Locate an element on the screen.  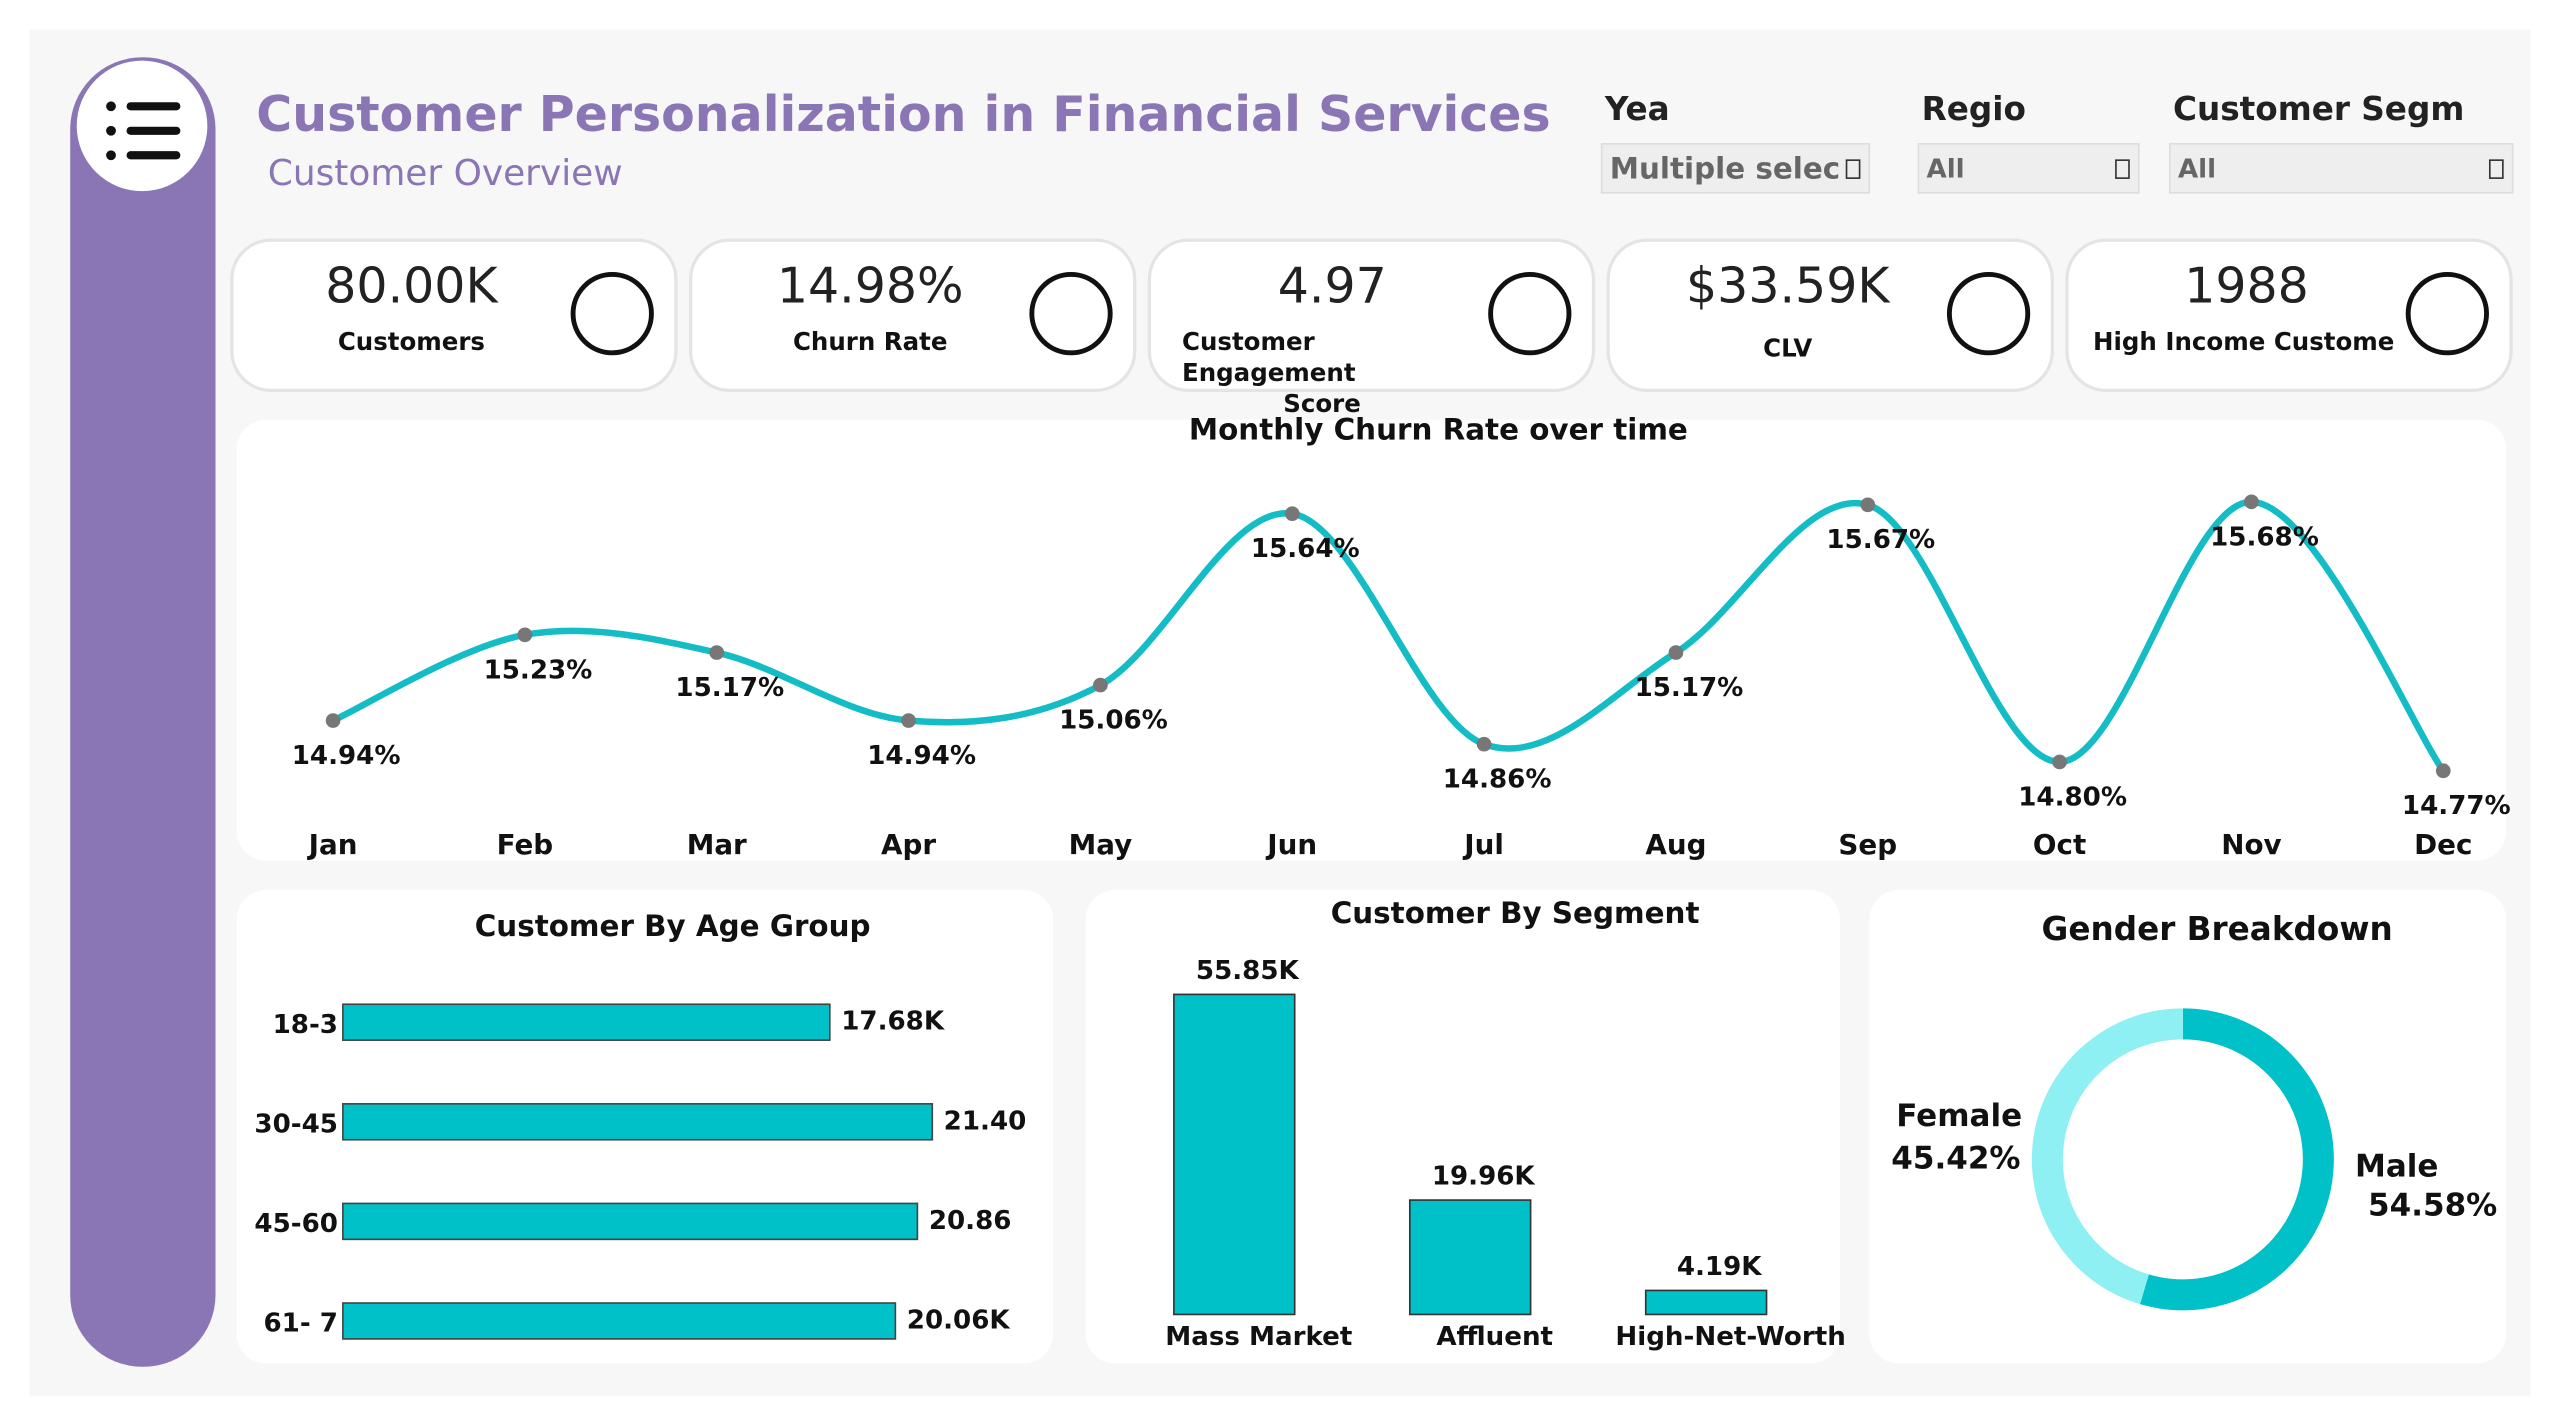
filter: Yea Multiple selec is located at coordinates (1735, 142).